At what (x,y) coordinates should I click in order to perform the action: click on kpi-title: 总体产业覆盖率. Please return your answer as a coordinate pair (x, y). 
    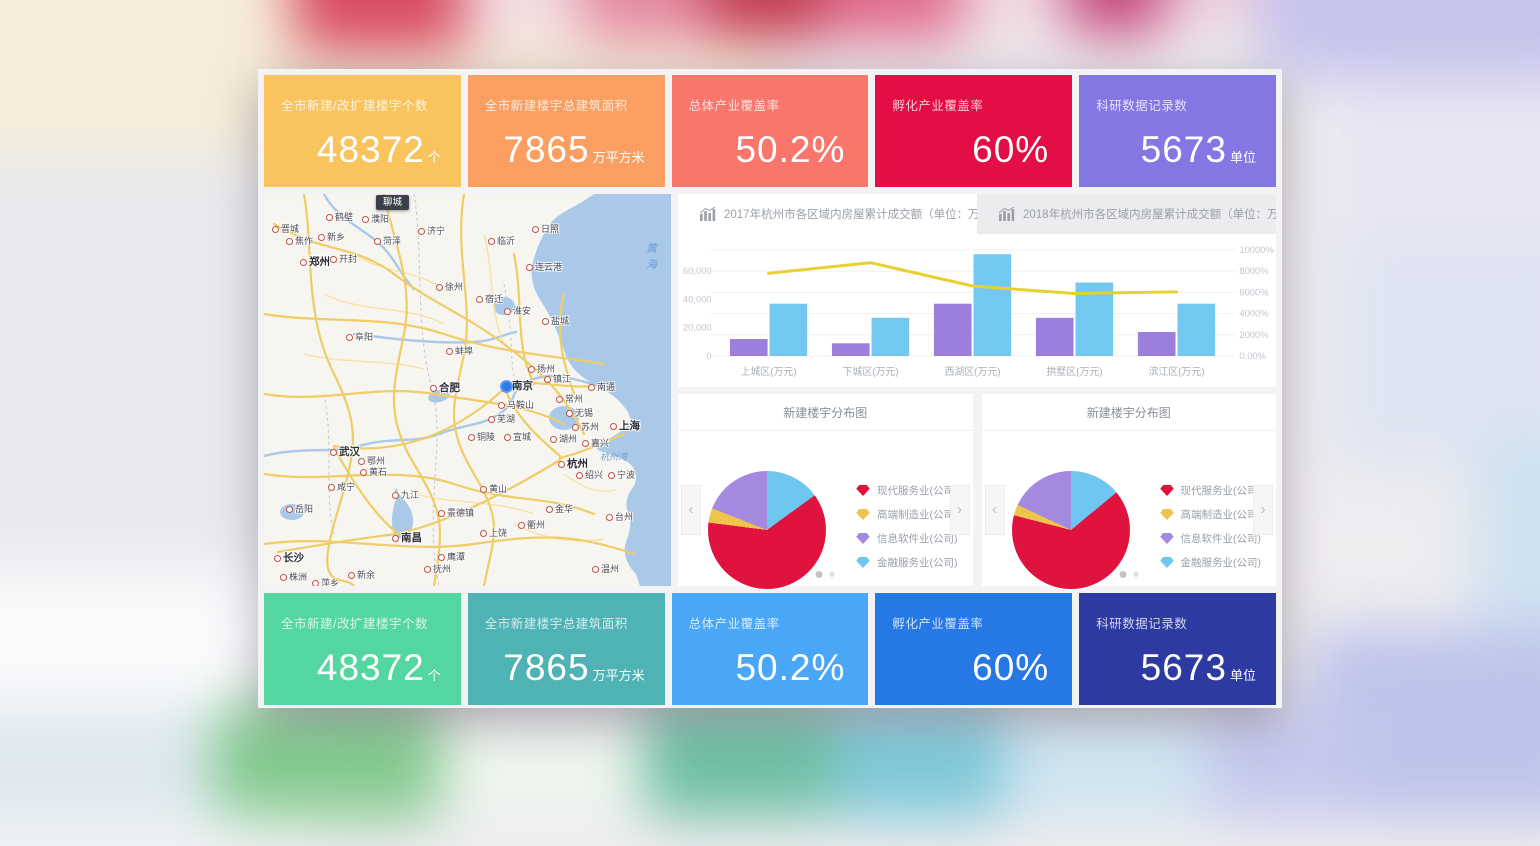
    Looking at the image, I should click on (734, 624).